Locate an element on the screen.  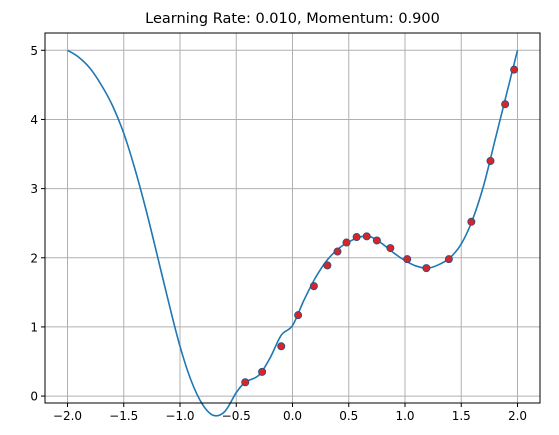
x-tick-label: −1.0 is located at coordinates (179, 416).